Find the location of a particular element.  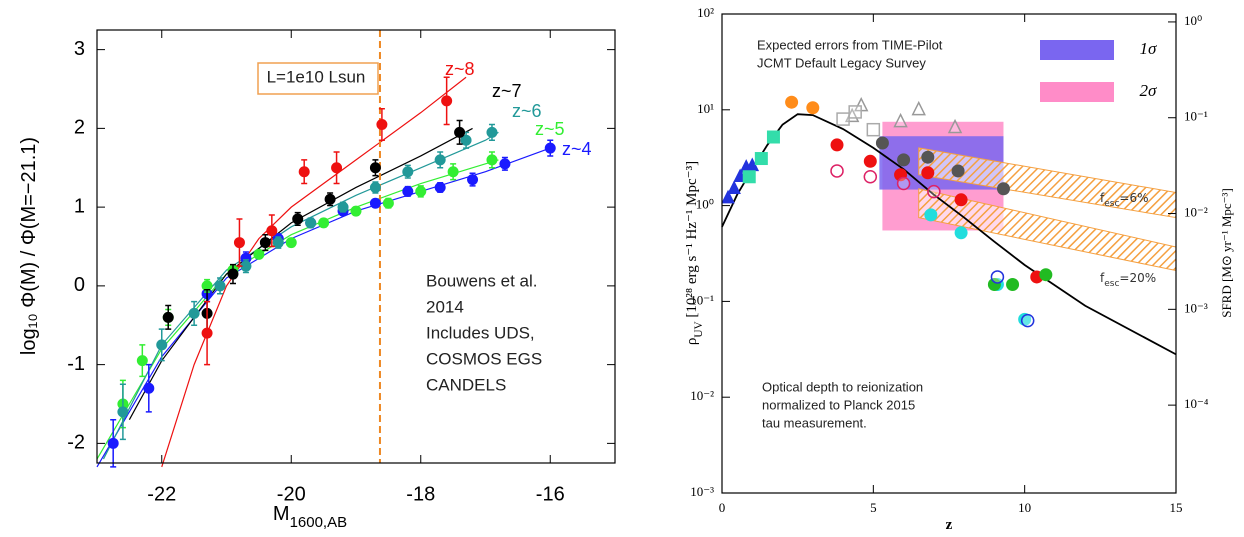

x-axis-label: M1600,AB is located at coordinates (310, 517).